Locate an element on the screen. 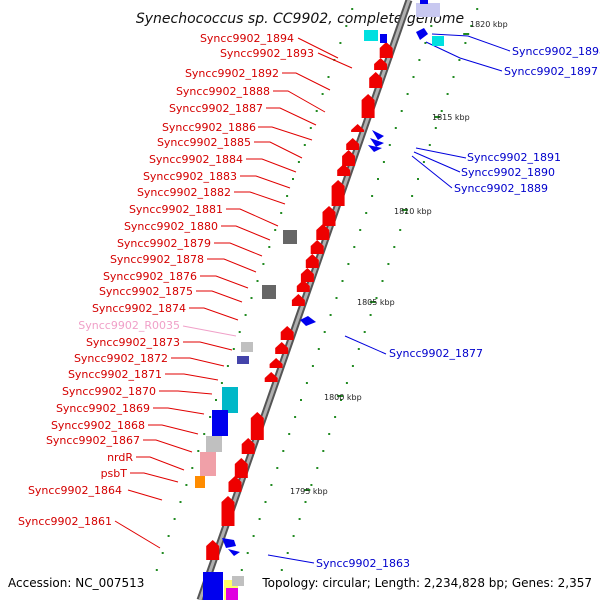  kbp-label: 1815 kbp is located at coordinates (451, 117).